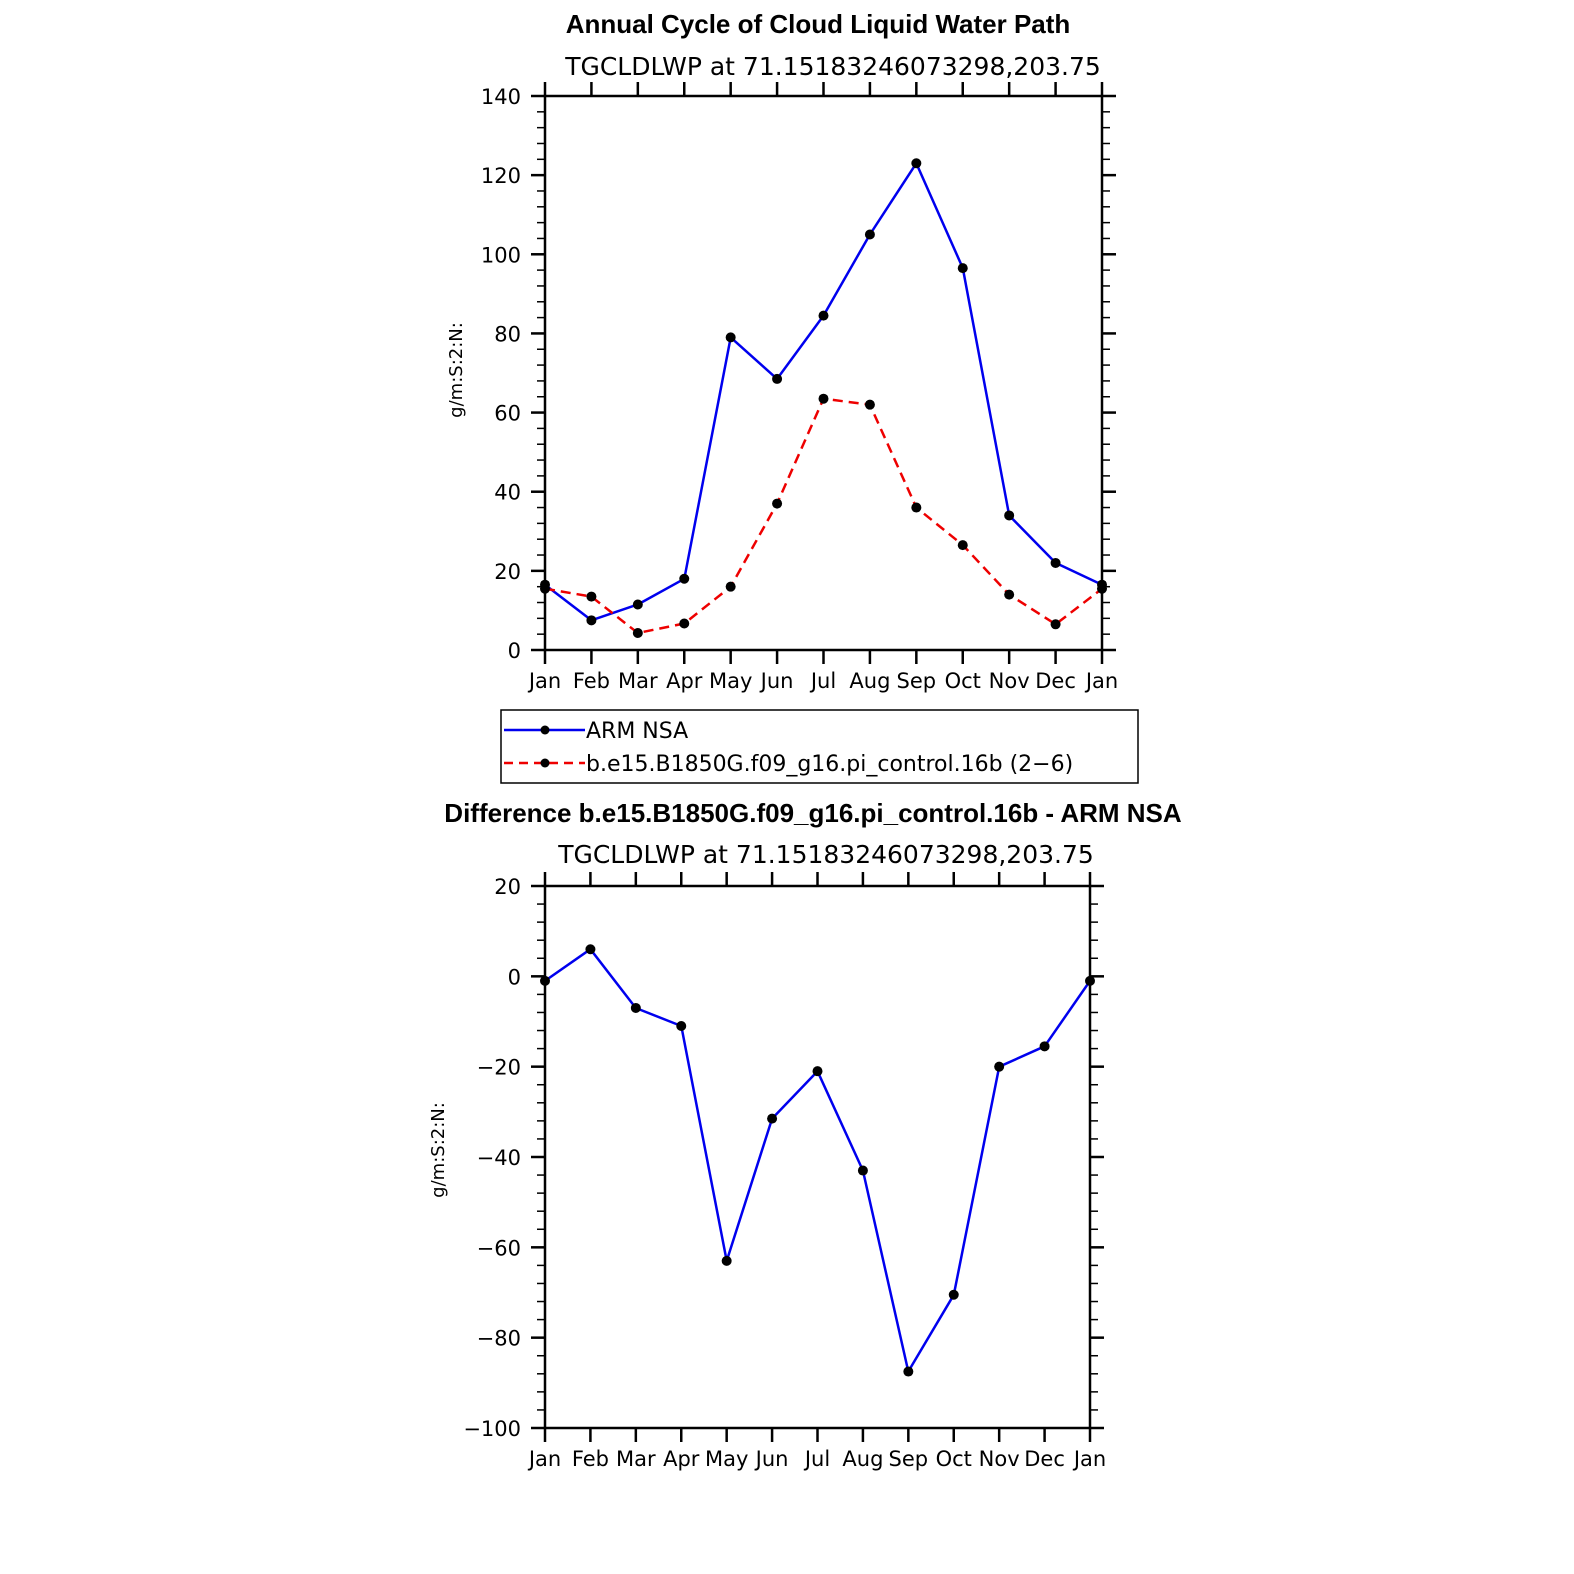 The image size is (1574, 1574). Describe the element at coordinates (637, 731) in the screenshot. I see `legend-label-arm: ARM NSA` at that location.